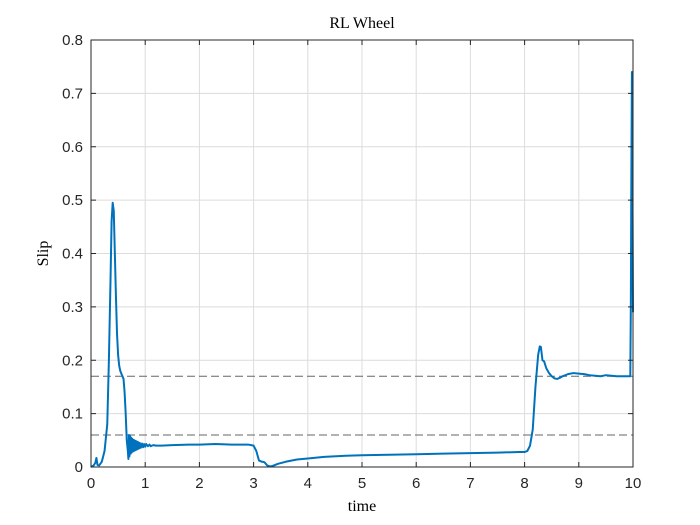  Describe the element at coordinates (91, 483) in the screenshot. I see `x-tick-label: 0` at that location.